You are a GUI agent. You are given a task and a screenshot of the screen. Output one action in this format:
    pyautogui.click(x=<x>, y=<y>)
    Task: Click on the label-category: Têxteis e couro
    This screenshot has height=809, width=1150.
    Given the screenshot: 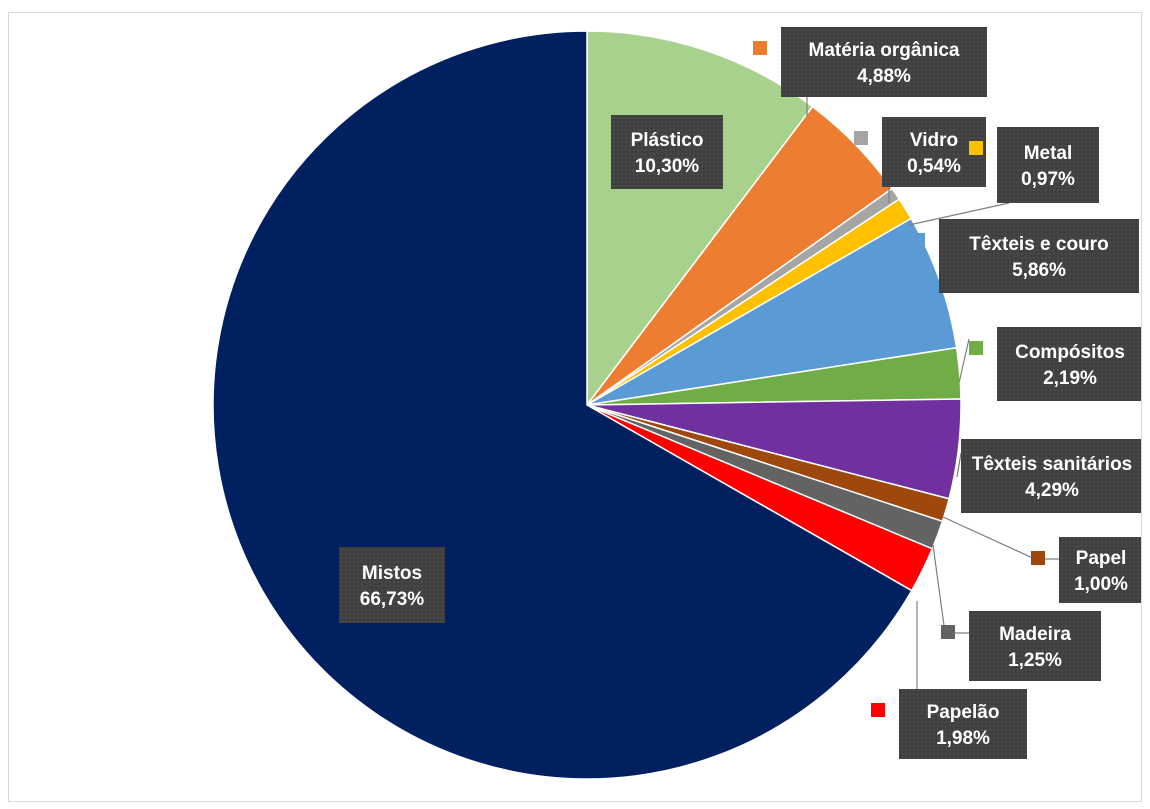 What is the action you would take?
    pyautogui.click(x=1038, y=244)
    